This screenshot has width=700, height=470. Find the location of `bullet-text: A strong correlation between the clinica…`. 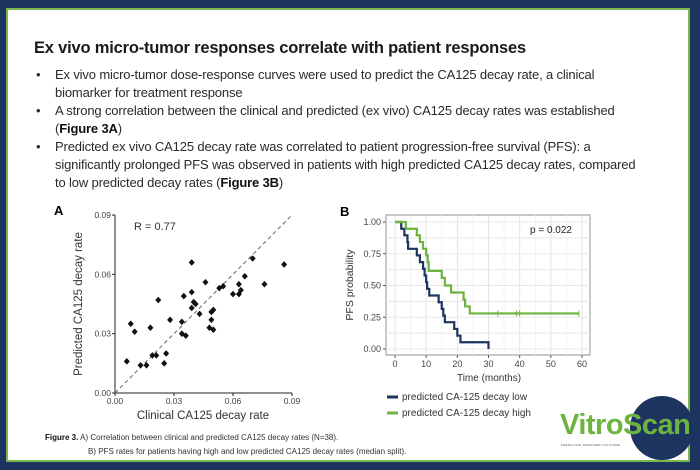

bullet-text: A strong correlation between the clinica… is located at coordinates (335, 119).